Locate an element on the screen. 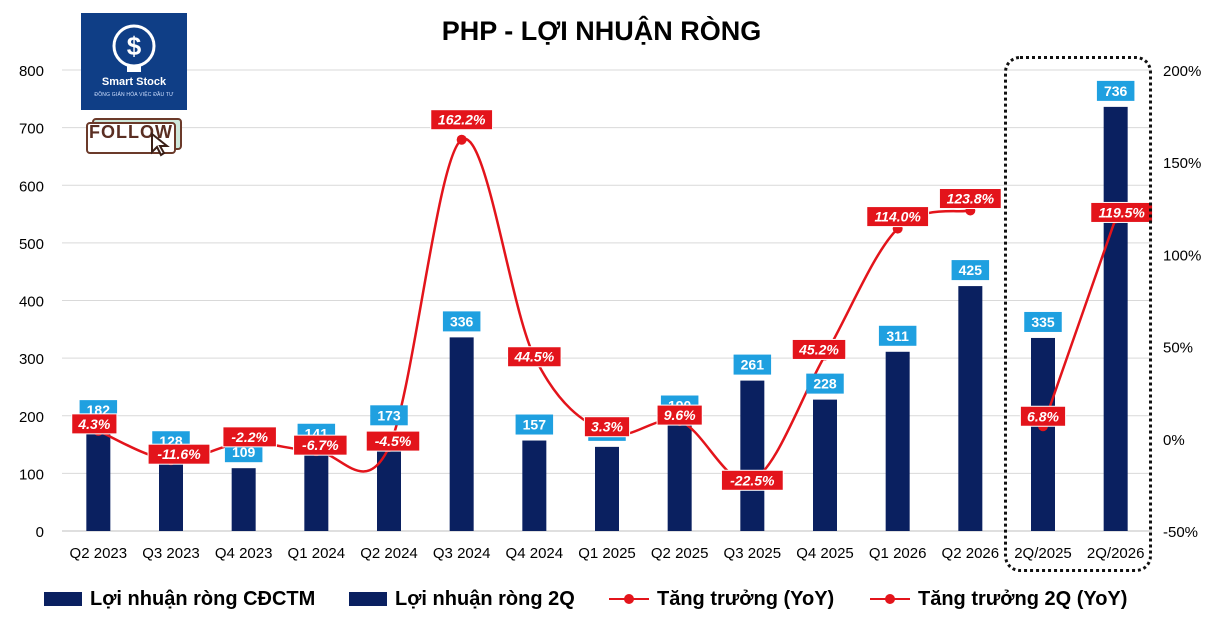  growth-value-label: 114.0% is located at coordinates (897, 217).